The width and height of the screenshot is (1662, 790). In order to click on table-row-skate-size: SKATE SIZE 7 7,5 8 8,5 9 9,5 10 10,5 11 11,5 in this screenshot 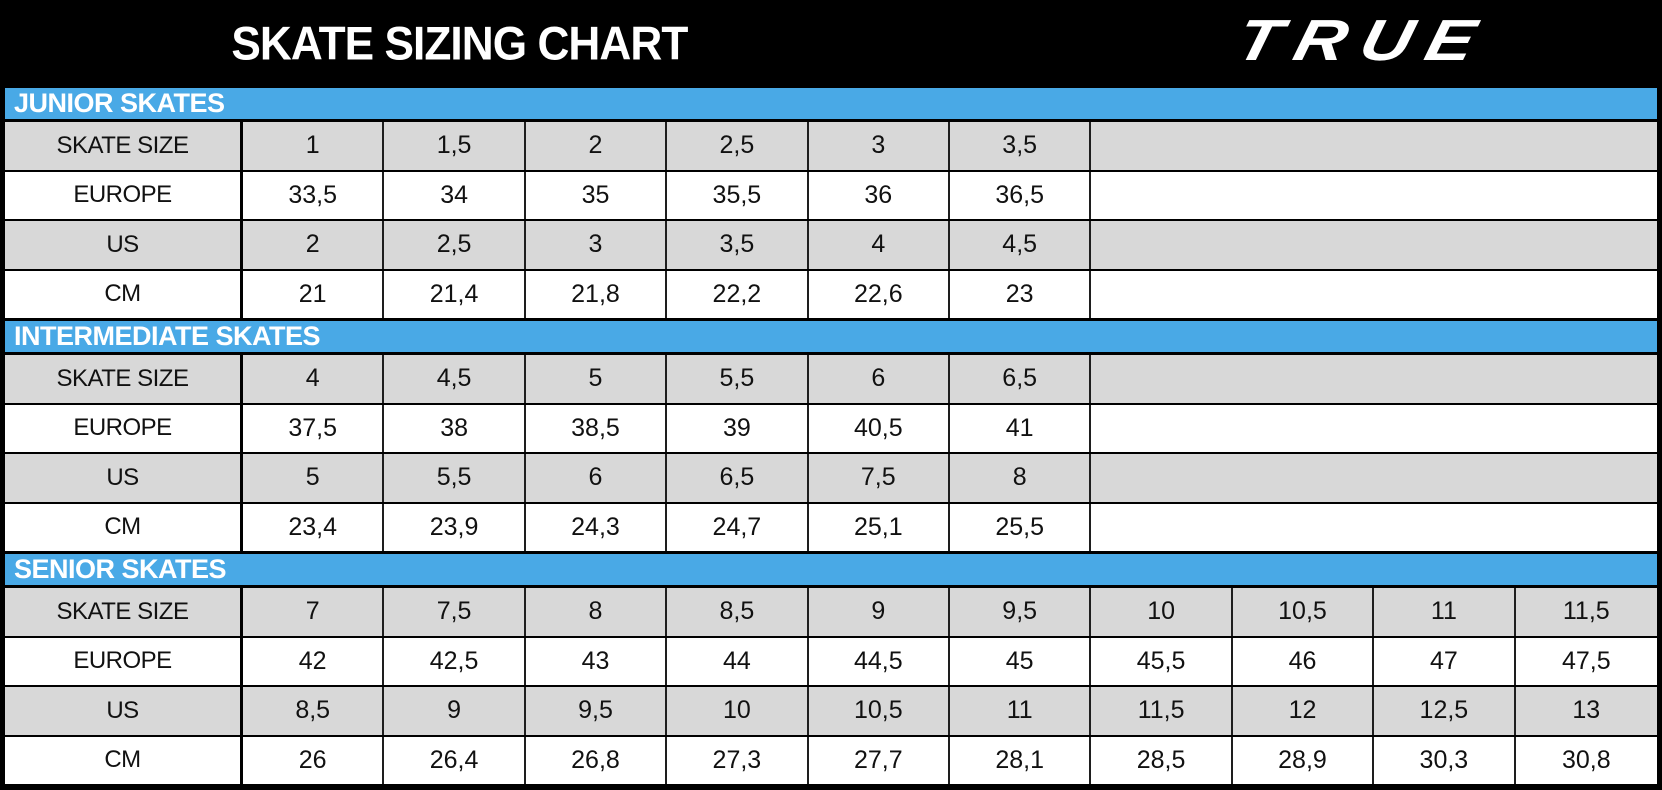, I will do `click(831, 613)`.